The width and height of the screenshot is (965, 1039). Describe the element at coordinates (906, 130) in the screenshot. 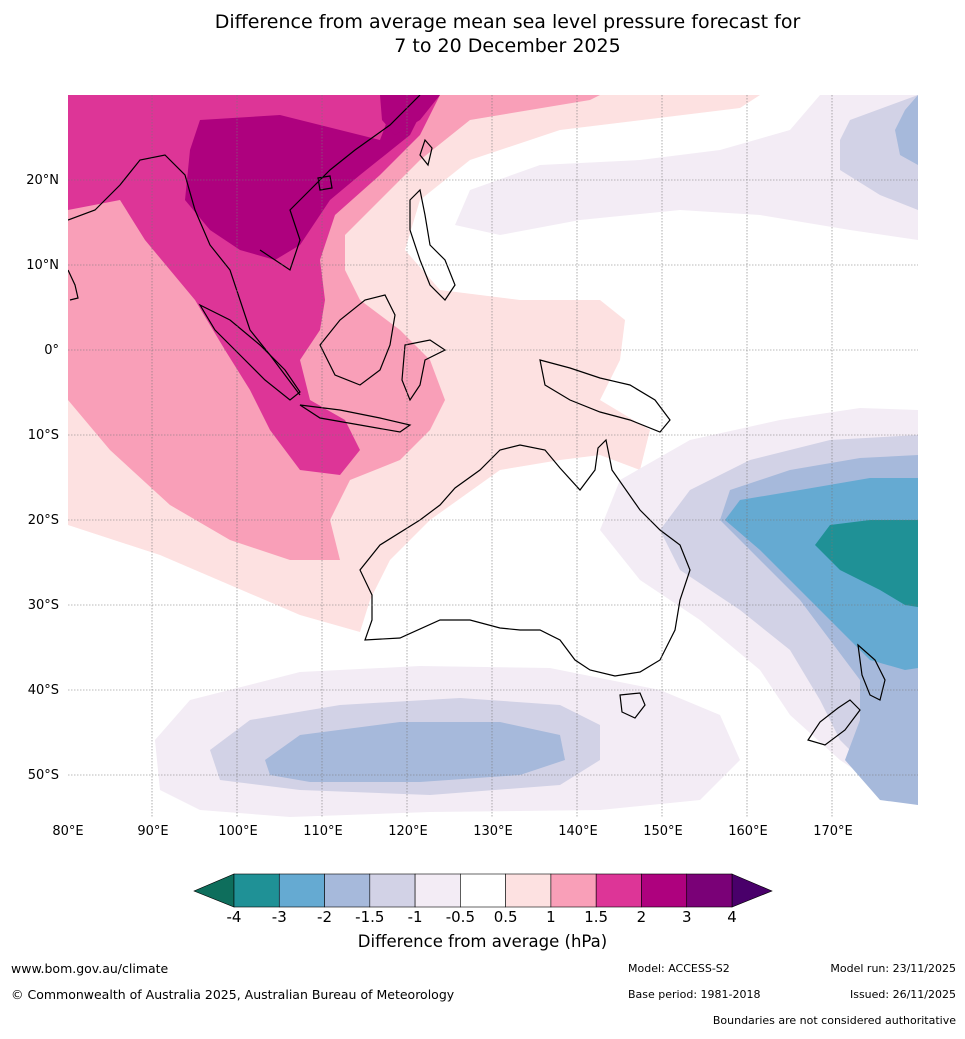

I see `contour-neg-1.5-north` at that location.